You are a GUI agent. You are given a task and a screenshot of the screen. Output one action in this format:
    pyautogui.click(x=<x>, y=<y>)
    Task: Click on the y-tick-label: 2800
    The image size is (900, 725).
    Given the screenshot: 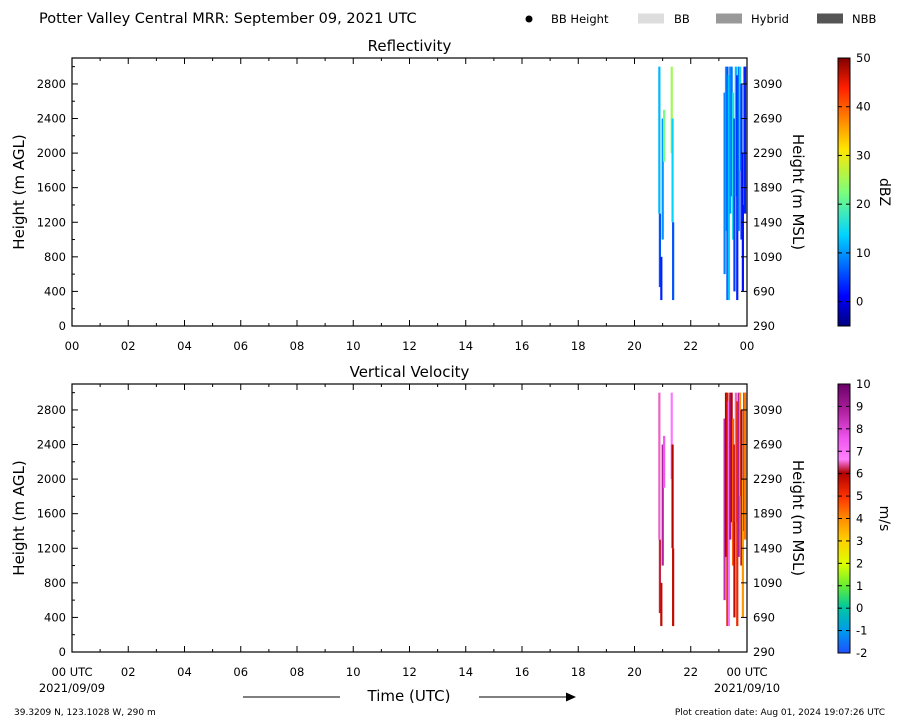 What is the action you would take?
    pyautogui.click(x=51, y=84)
    